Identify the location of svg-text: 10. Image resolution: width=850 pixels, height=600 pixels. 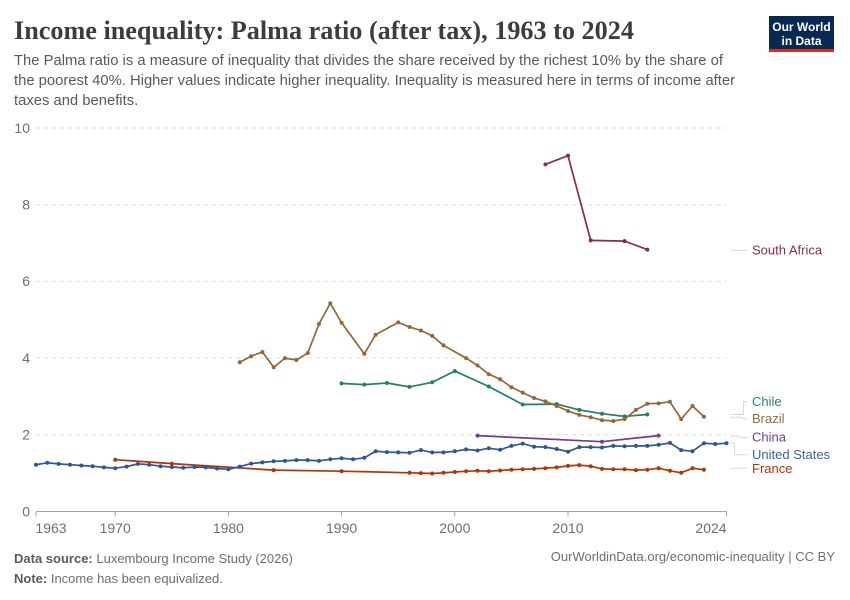
(22, 128).